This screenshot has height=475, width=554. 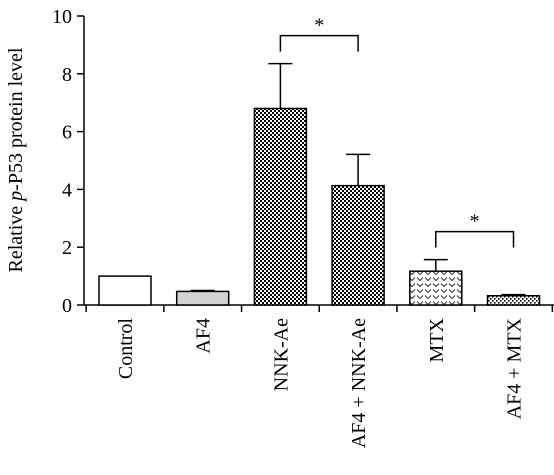 I want to click on y-tick-label: 8, so click(x=67, y=75).